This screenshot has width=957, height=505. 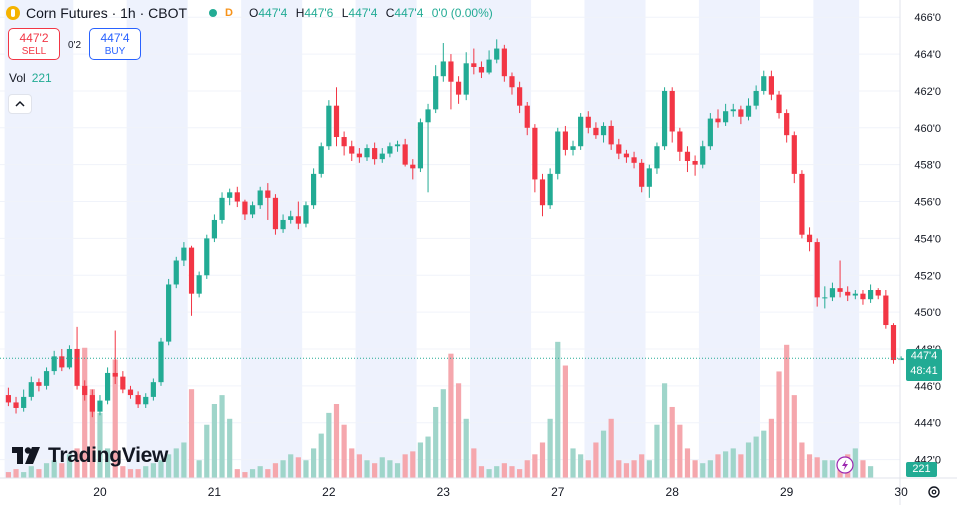 I want to click on price-tick-label: 454'0, so click(x=927, y=239).